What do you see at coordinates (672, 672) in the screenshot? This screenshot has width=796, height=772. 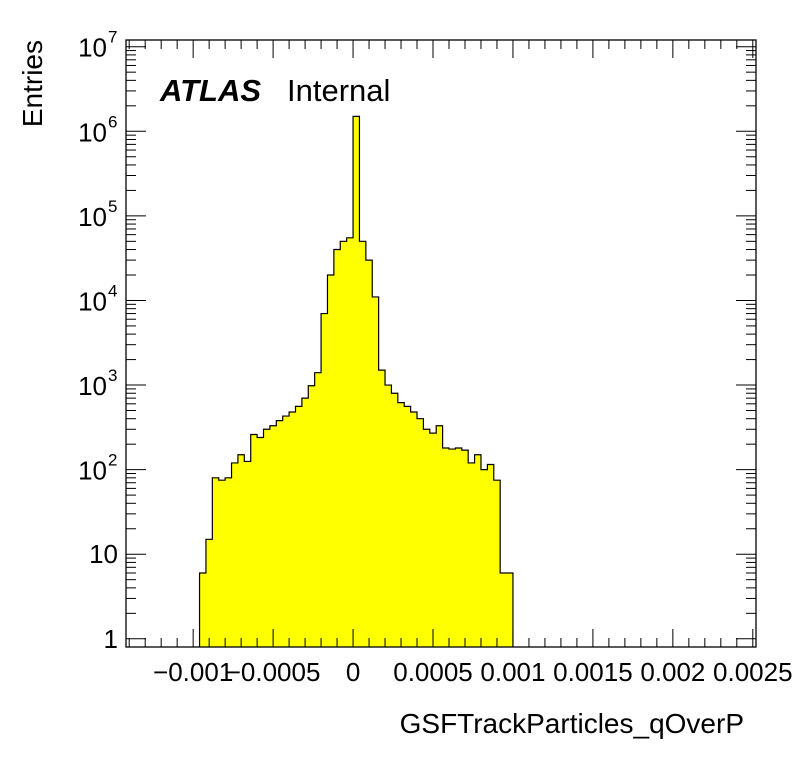 I see `x-tick-label: 0.002` at bounding box center [672, 672].